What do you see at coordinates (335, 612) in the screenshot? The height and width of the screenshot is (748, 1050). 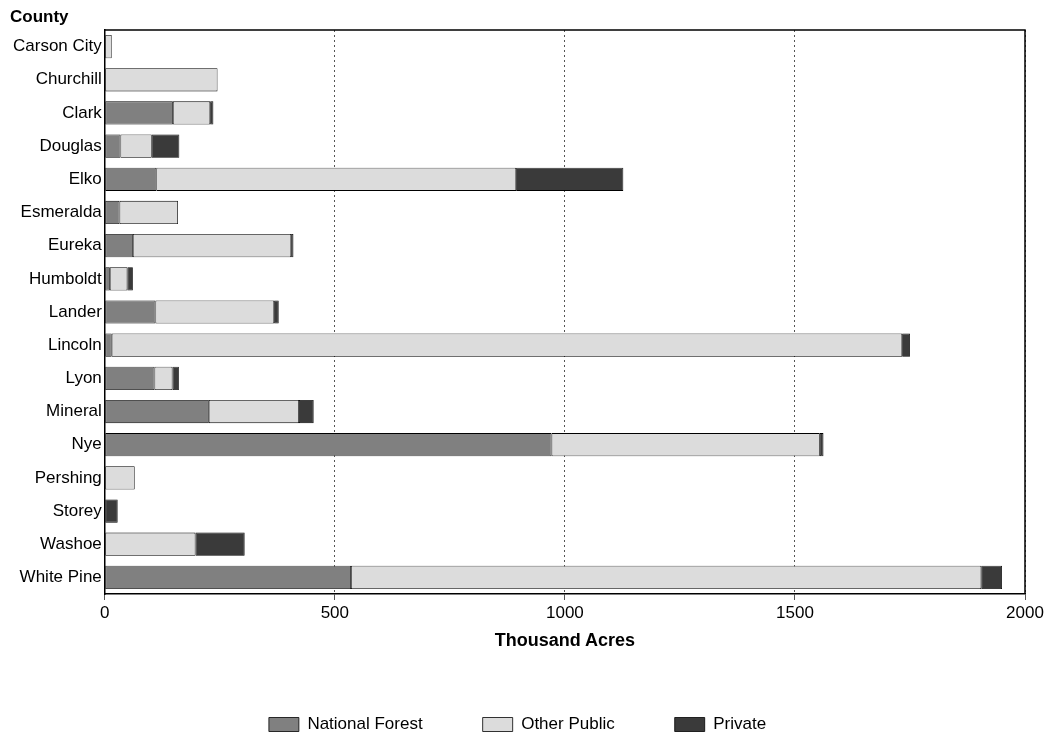 I see `x-tick-label: 500` at bounding box center [335, 612].